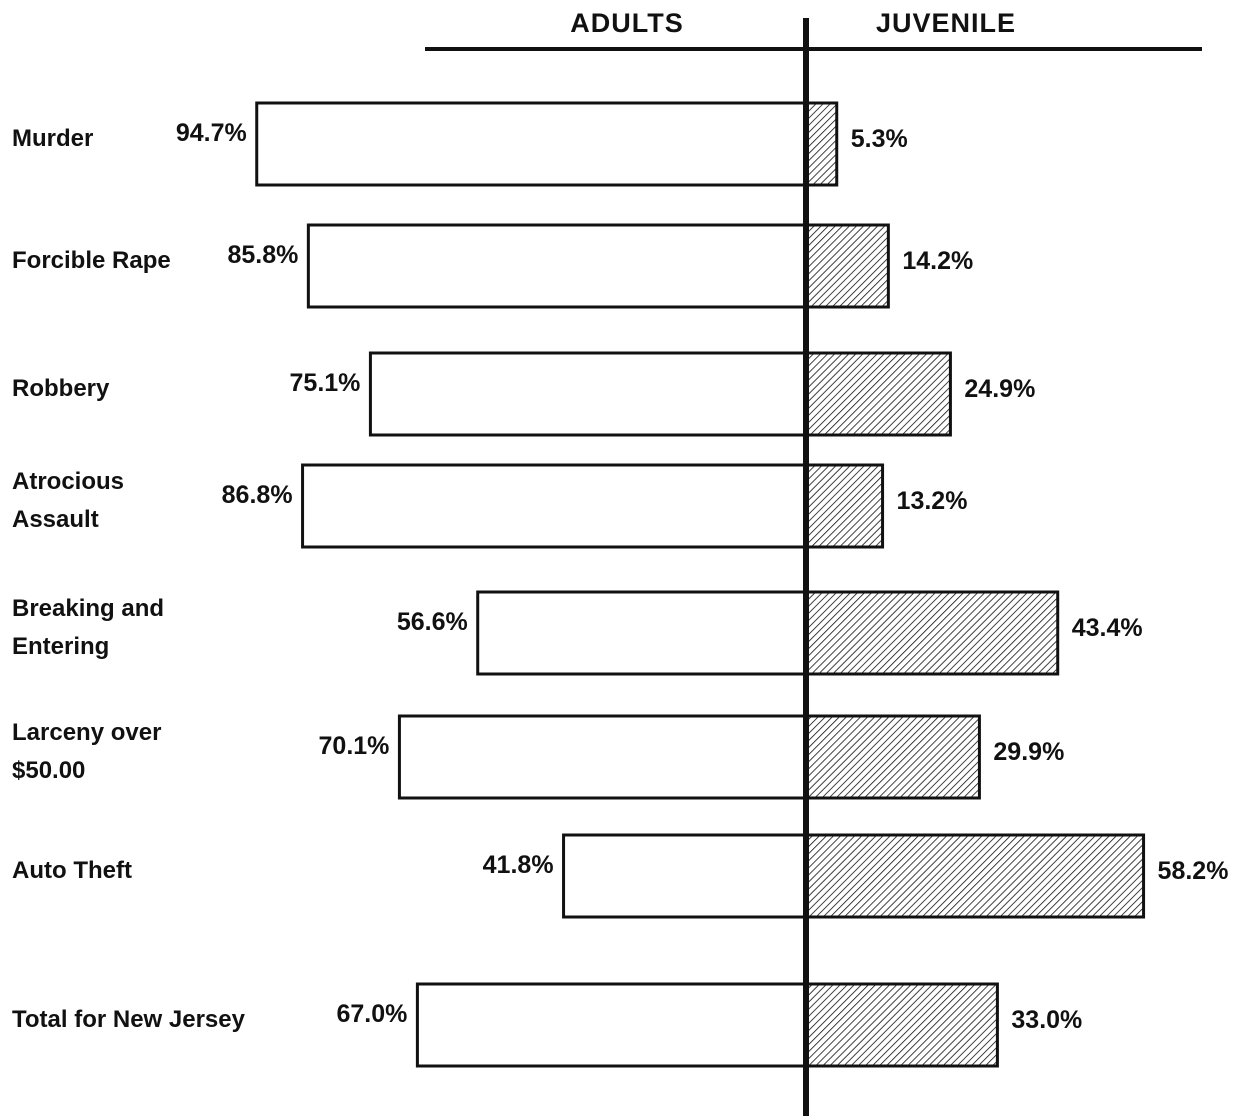 The width and height of the screenshot is (1252, 1116). What do you see at coordinates (52, 138) in the screenshot?
I see `category-label: Murder` at bounding box center [52, 138].